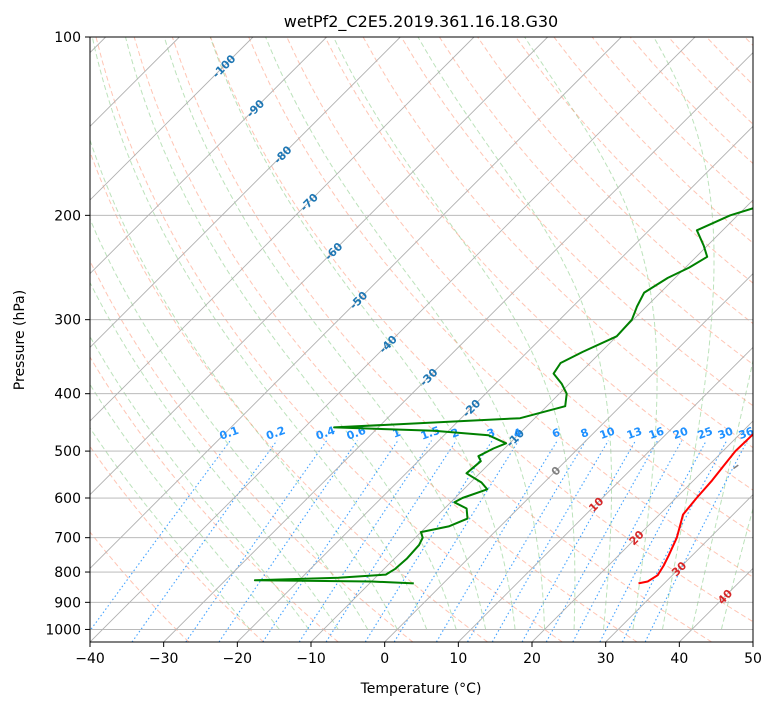 Image resolution: width=775 pixels, height=708 pixels. Describe the element at coordinates (418, 654) in the screenshot. I see `x-axis-ticks: −40 −30 −20 −10 0 10 20 30 40 50` at that location.